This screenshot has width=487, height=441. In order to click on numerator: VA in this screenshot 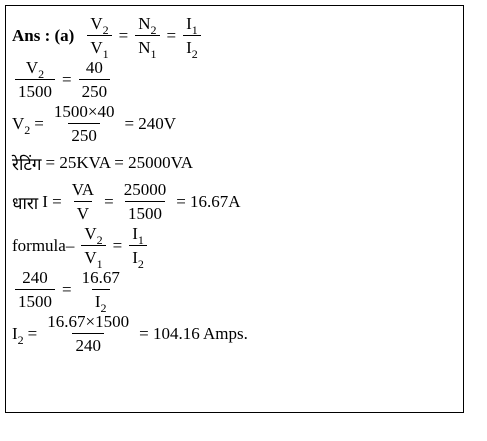, I will do `click(83, 190)`.